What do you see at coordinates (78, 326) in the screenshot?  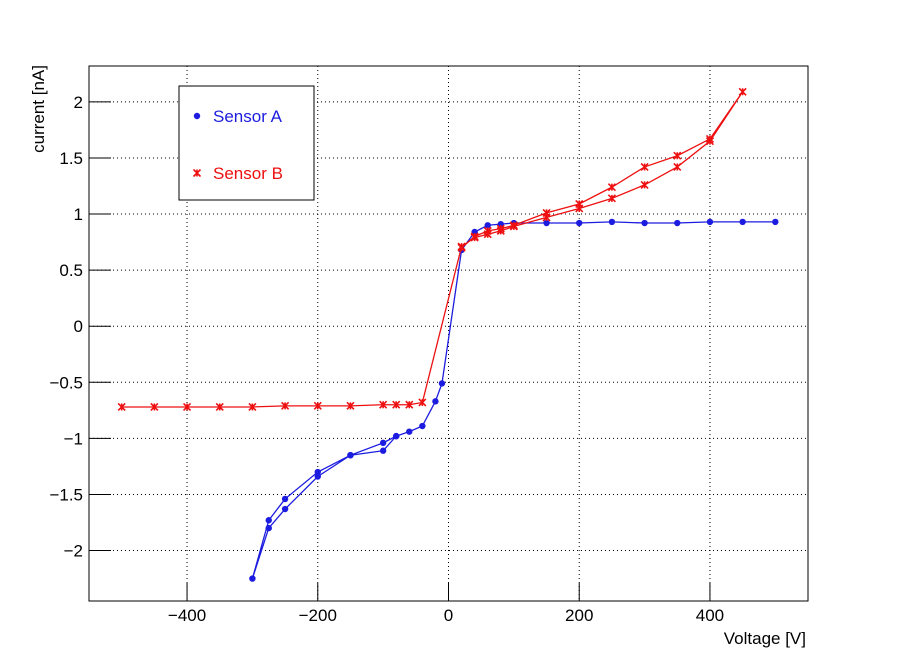 I see `y-tick-label: 0` at bounding box center [78, 326].